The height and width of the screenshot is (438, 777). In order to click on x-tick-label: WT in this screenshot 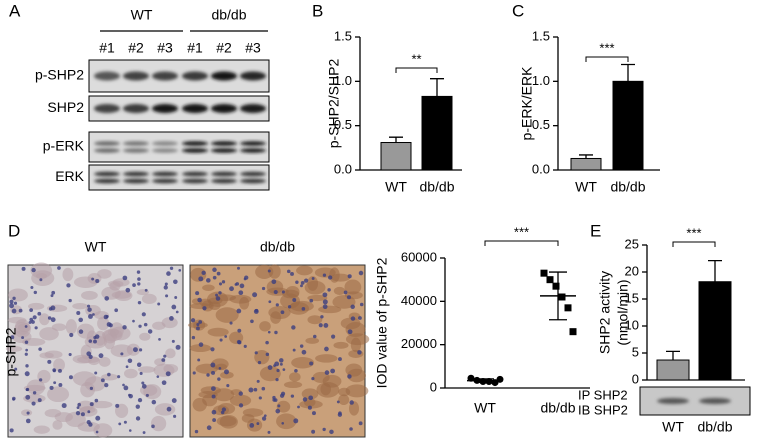, I will do `click(396, 187)`.